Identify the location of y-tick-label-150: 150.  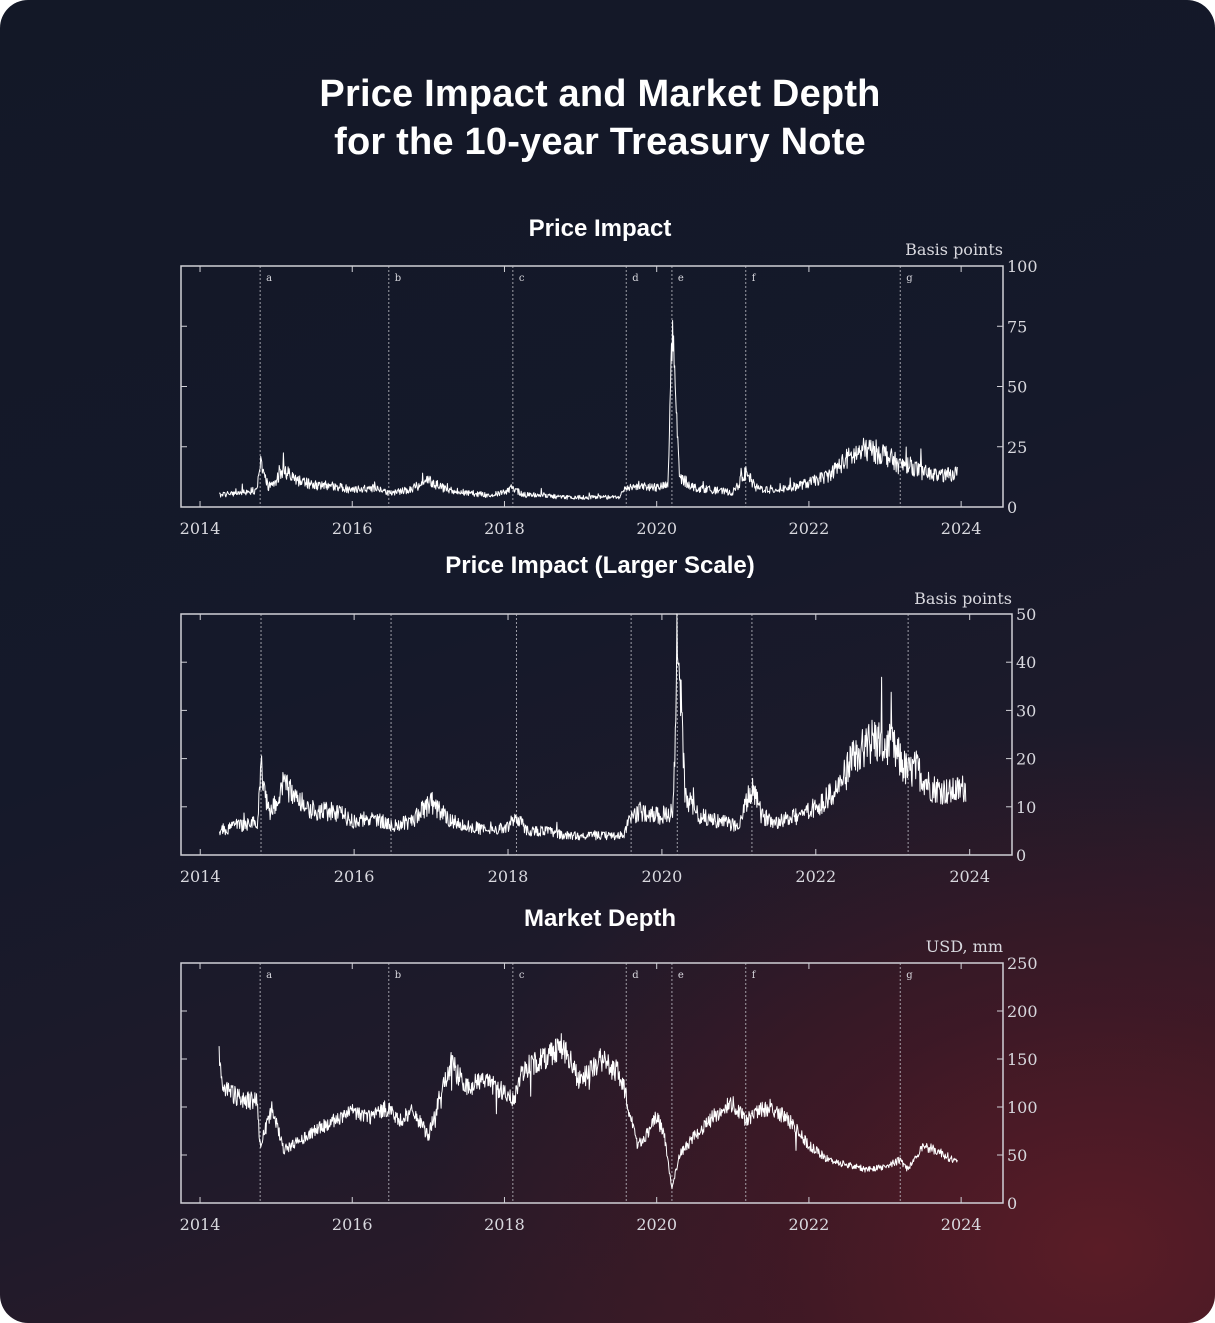
(1022, 1059).